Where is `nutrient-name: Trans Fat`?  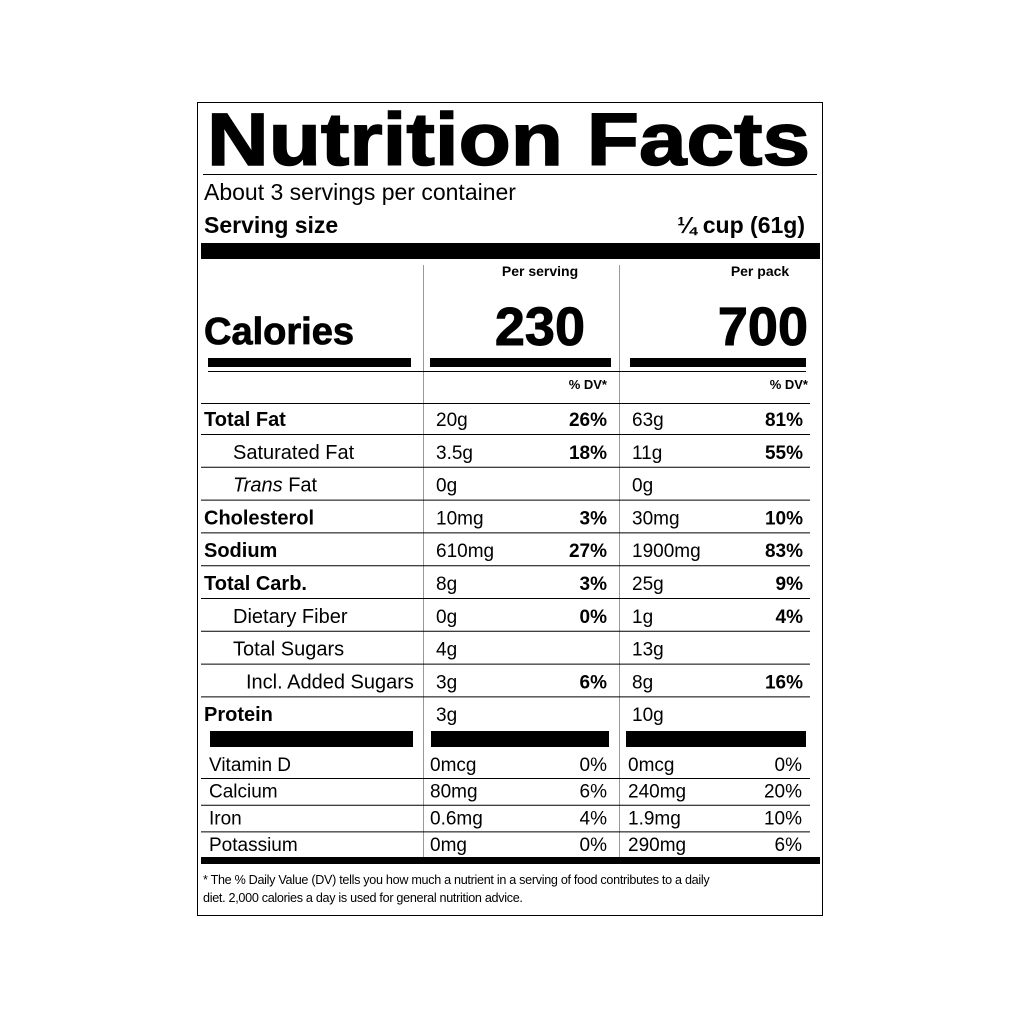 nutrient-name: Trans Fat is located at coordinates (275, 486).